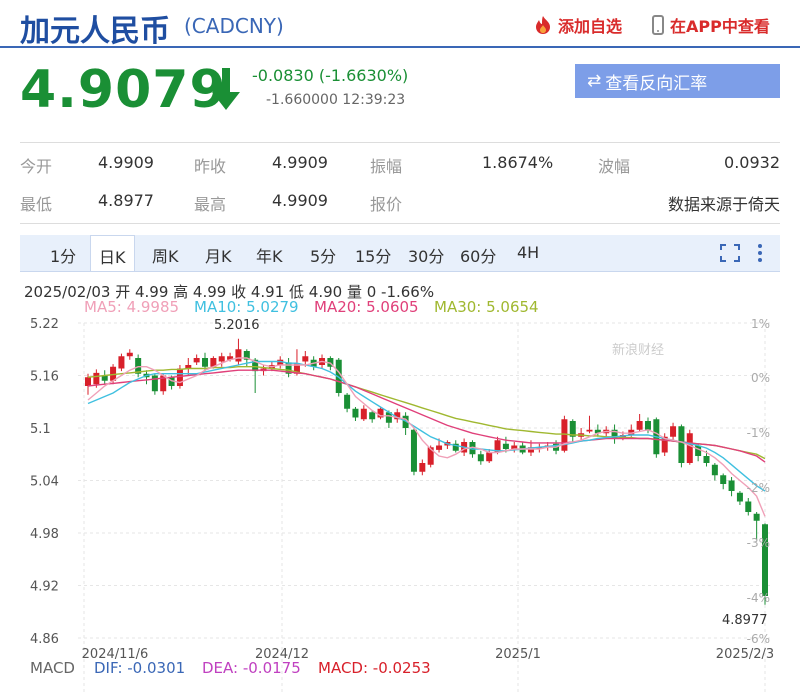 The image size is (800, 693). I want to click on x-tick-label: 2024/12, so click(282, 654).